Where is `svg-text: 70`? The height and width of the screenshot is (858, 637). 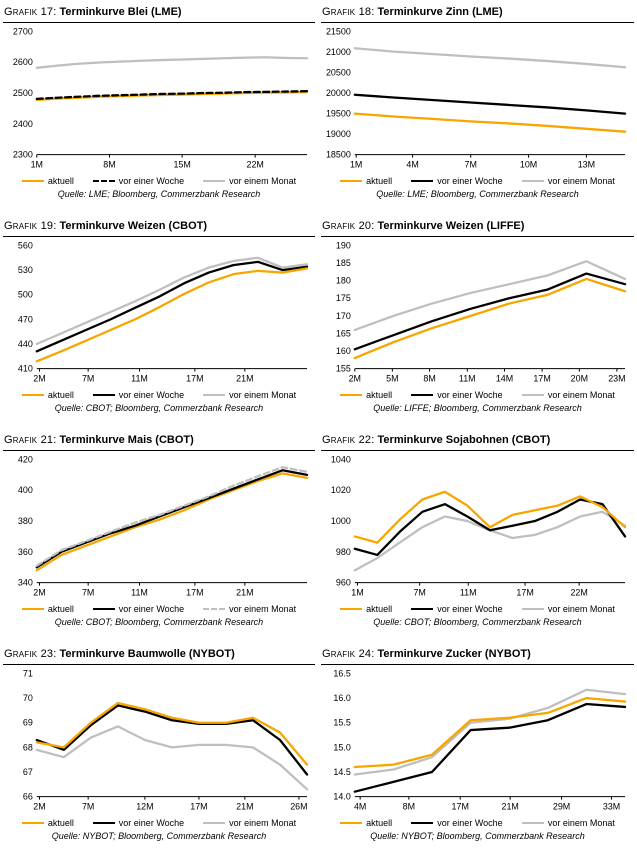 svg-text: 70 is located at coordinates (28, 698).